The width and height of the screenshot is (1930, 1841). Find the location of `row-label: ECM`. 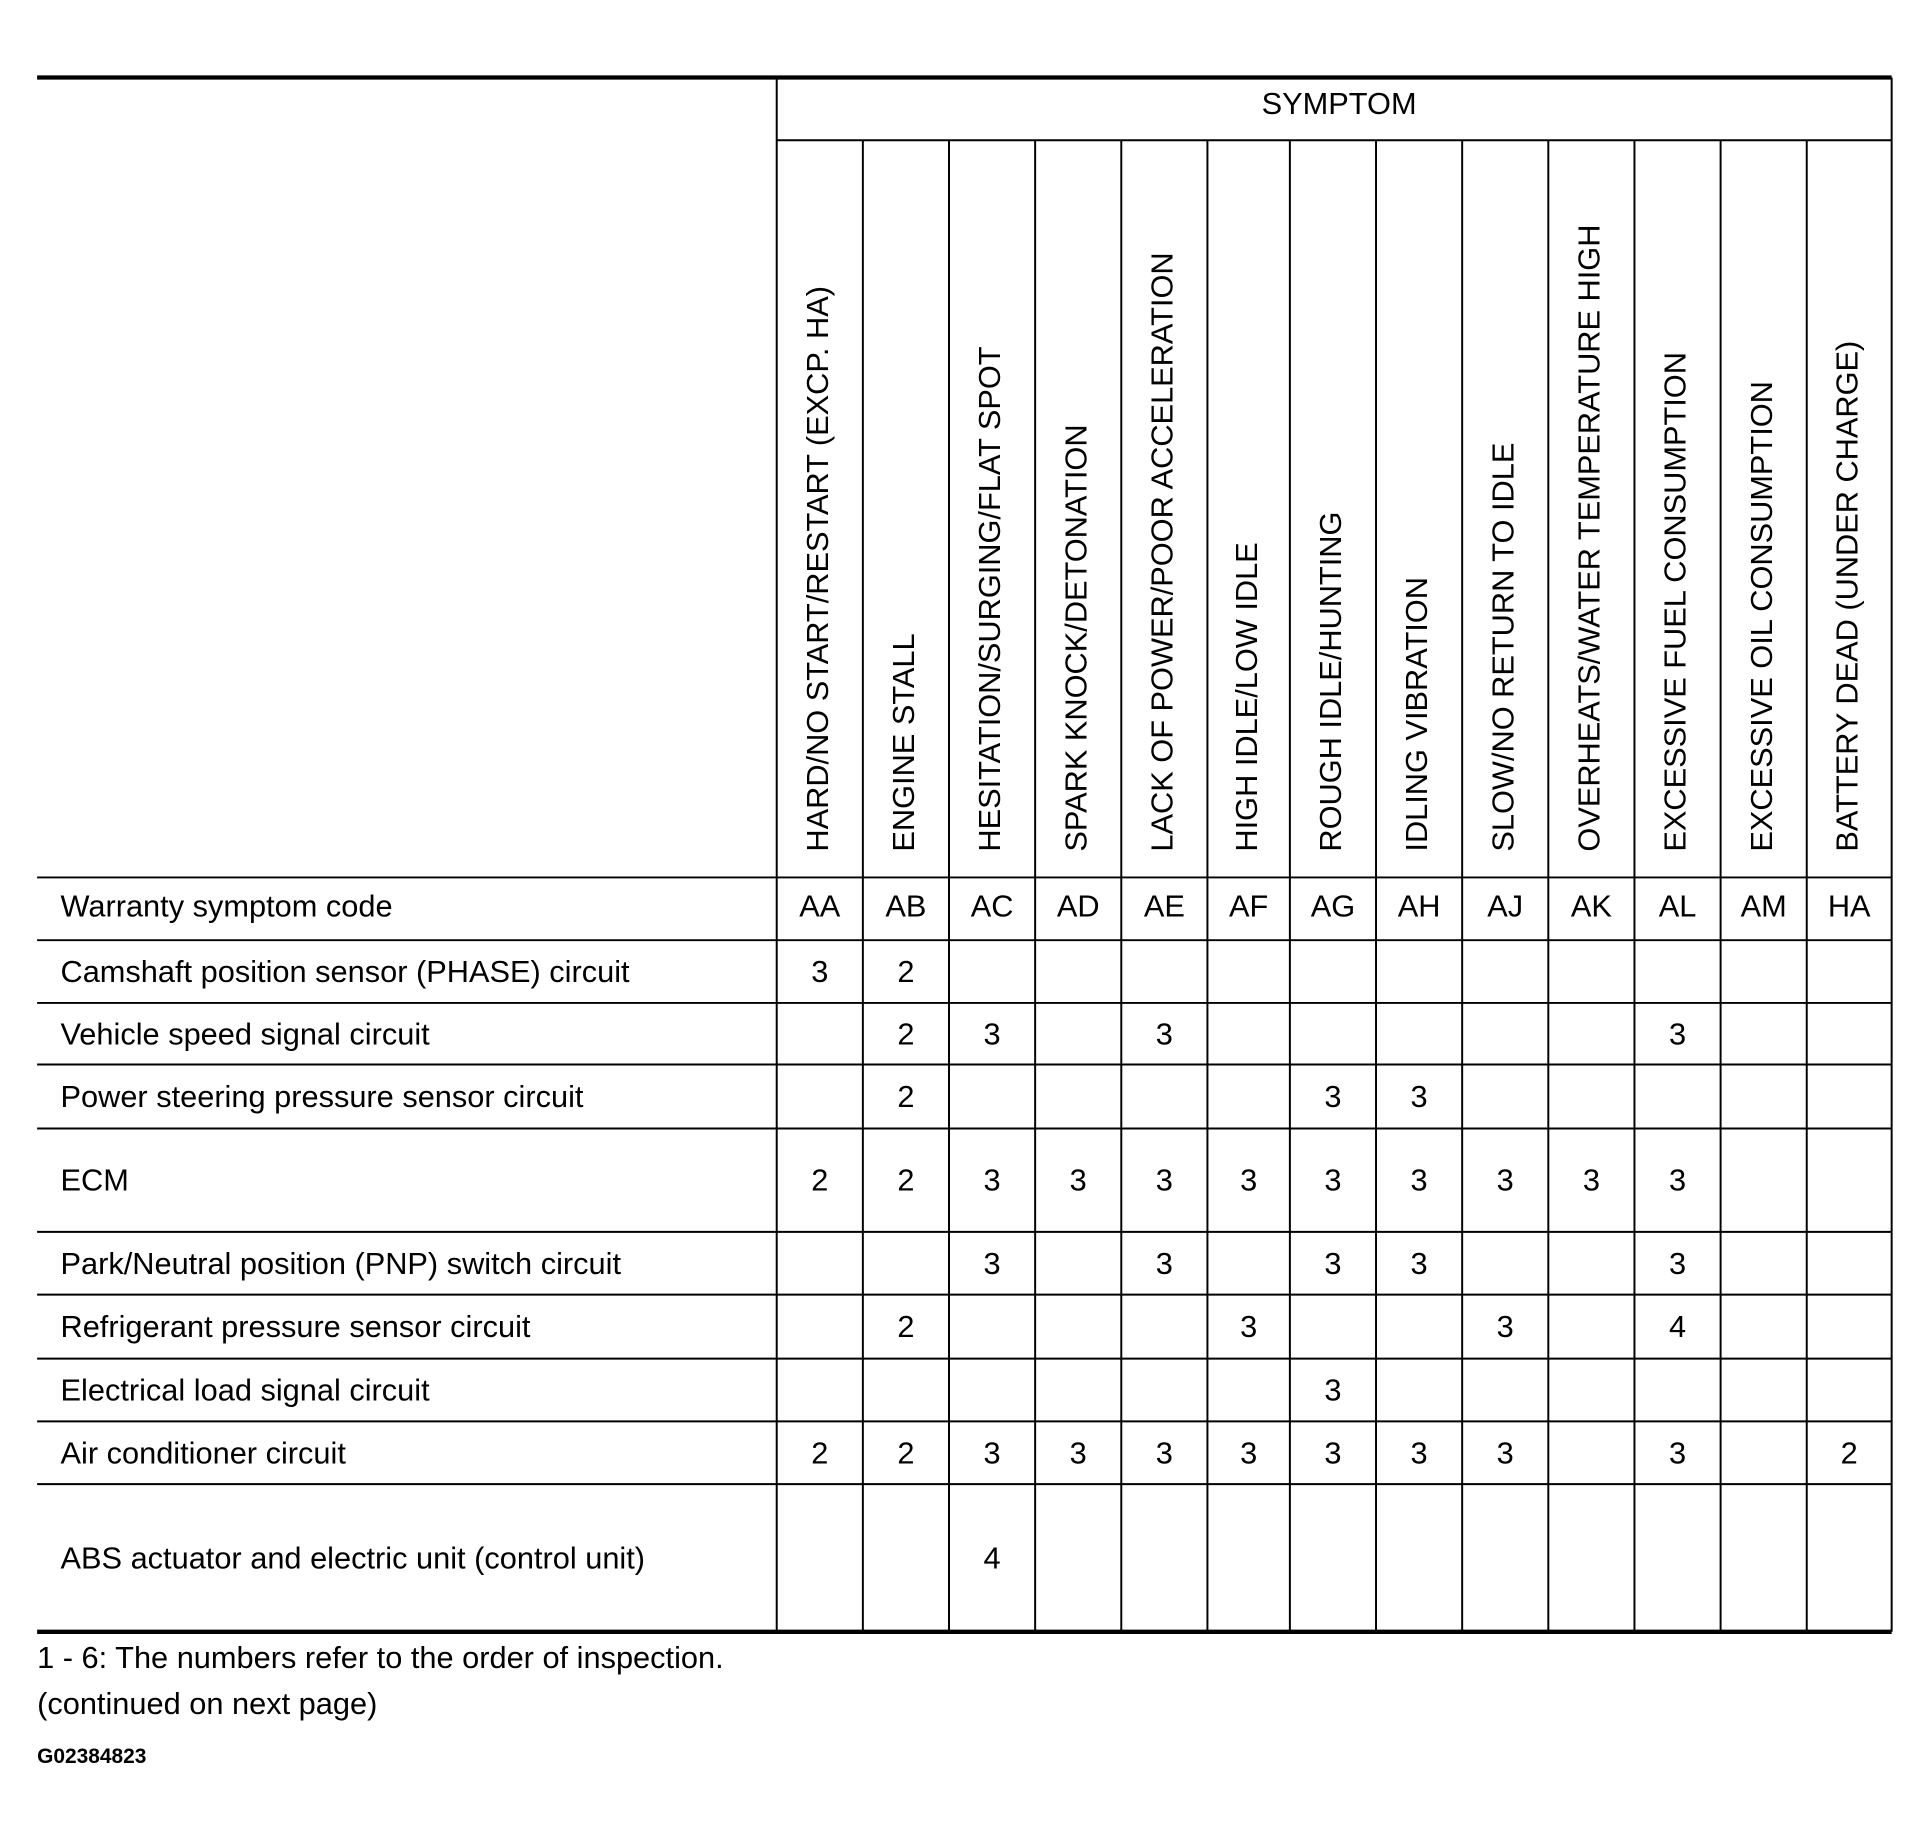

row-label: ECM is located at coordinates (94, 1180).